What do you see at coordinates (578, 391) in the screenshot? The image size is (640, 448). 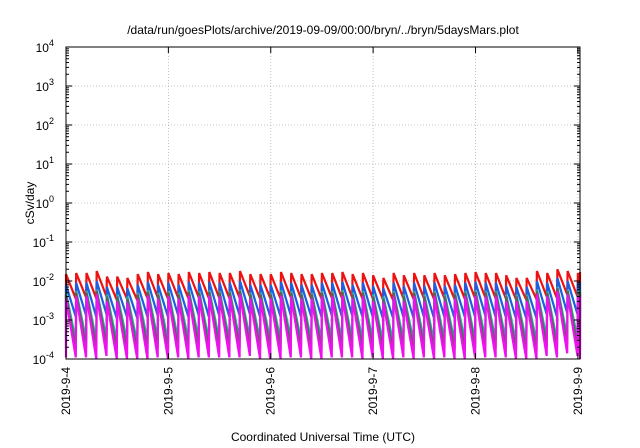 I see `x-tick-label: 2019-9-9` at bounding box center [578, 391].